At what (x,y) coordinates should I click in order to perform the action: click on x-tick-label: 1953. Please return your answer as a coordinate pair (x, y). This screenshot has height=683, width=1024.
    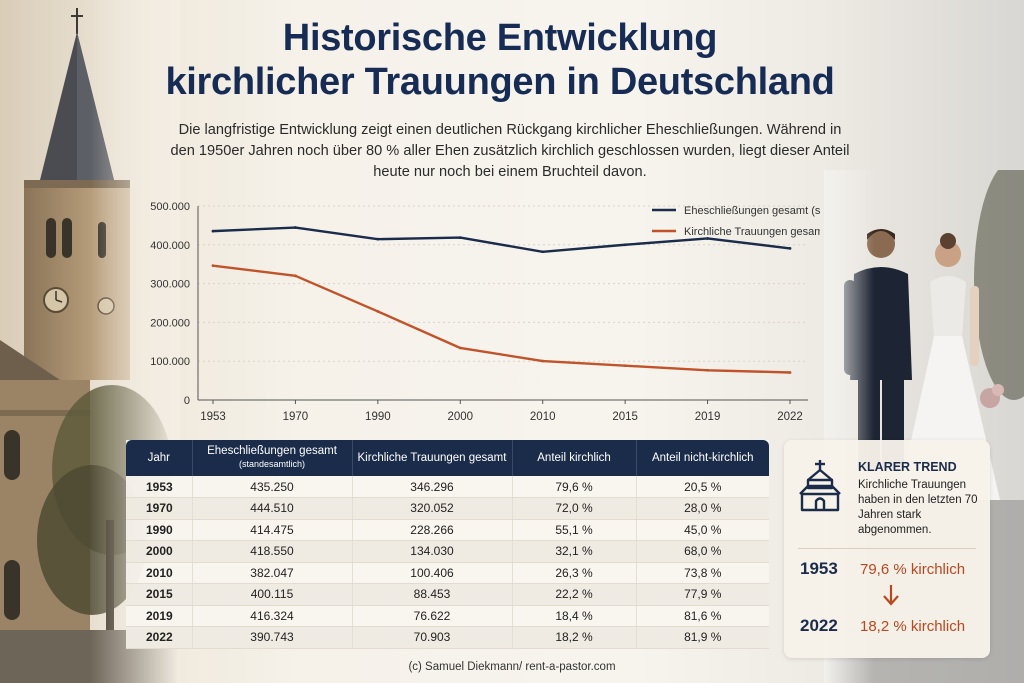
    Looking at the image, I should click on (213, 417).